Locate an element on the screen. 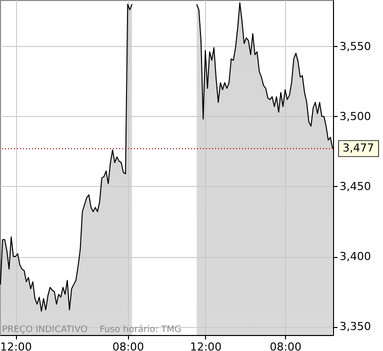 The height and width of the screenshot is (351, 383). y-tick-label: 3,450 is located at coordinates (355, 186).